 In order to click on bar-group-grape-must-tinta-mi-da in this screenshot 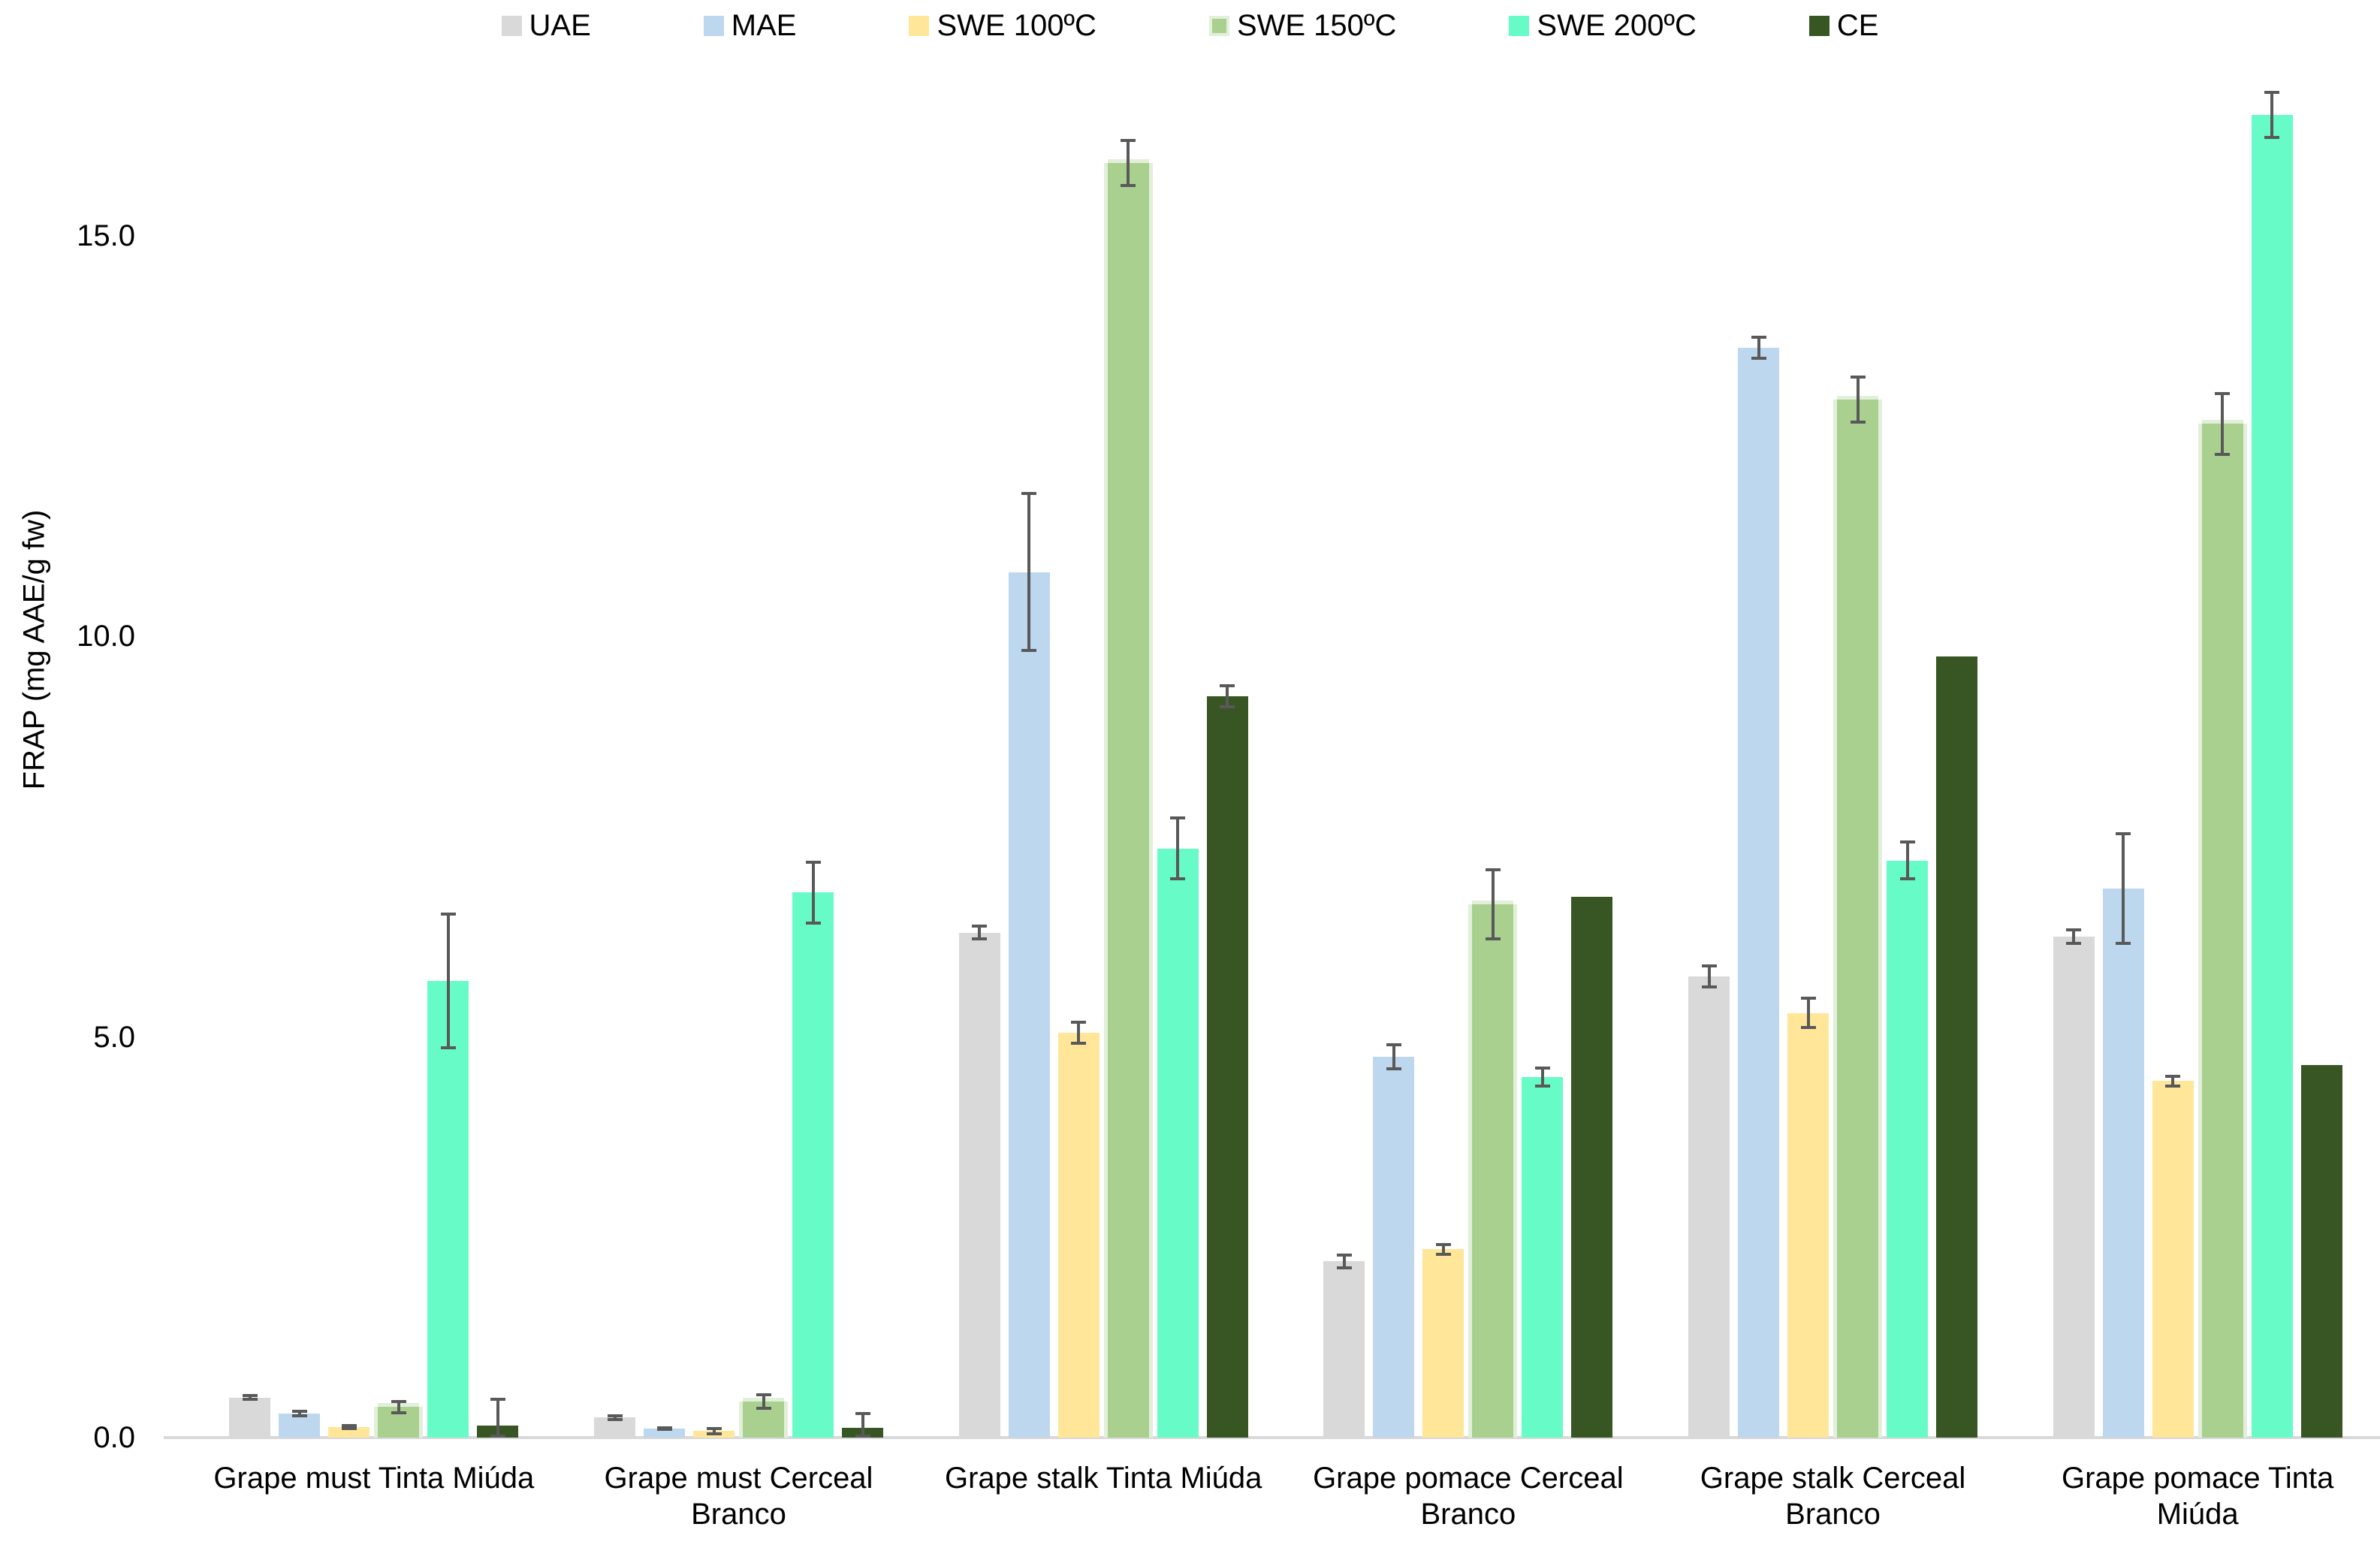, I will do `click(374, 719)`.